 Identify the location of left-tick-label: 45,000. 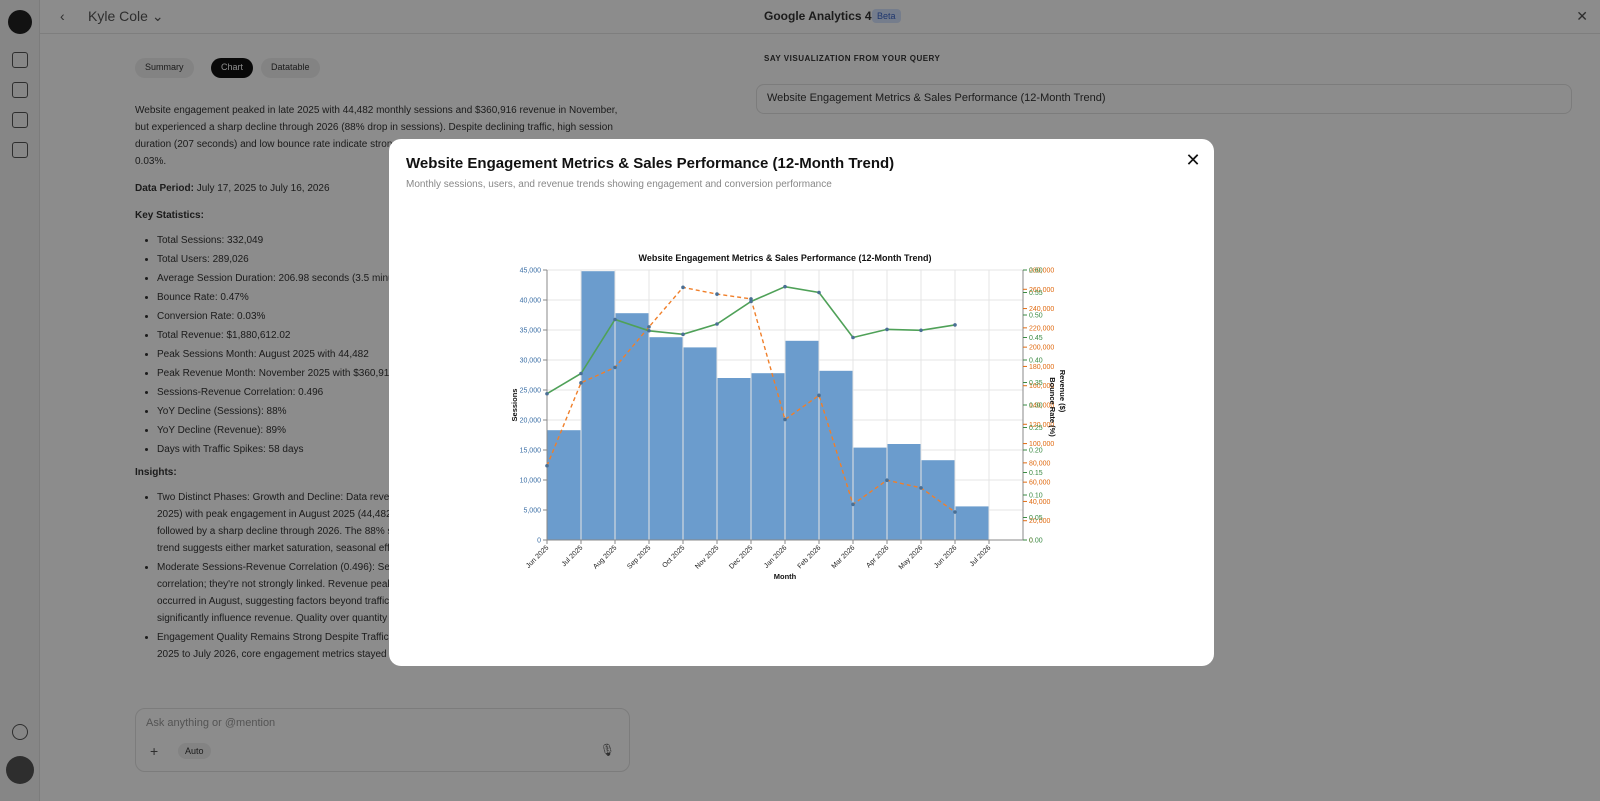
(531, 271).